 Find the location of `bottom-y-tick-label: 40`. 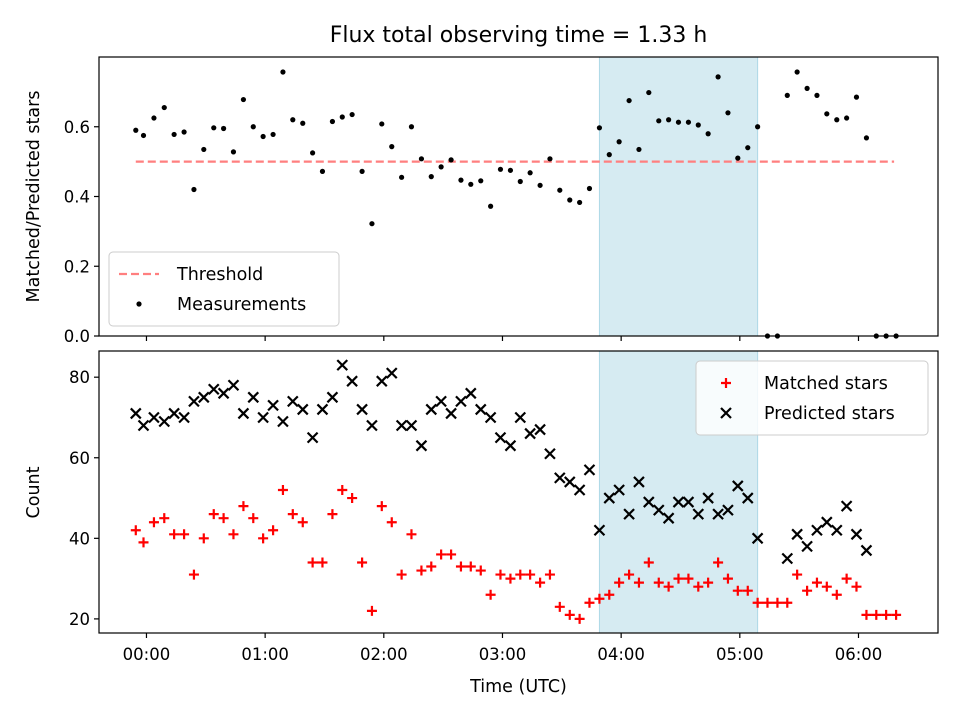

bottom-y-tick-label: 40 is located at coordinates (79, 538).